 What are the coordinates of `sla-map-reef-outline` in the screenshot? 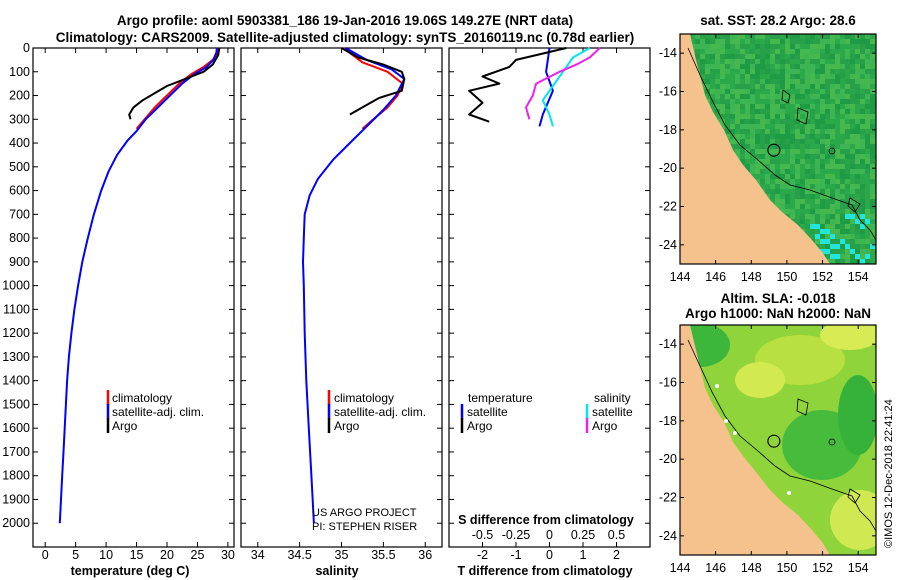 It's located at (854, 496).